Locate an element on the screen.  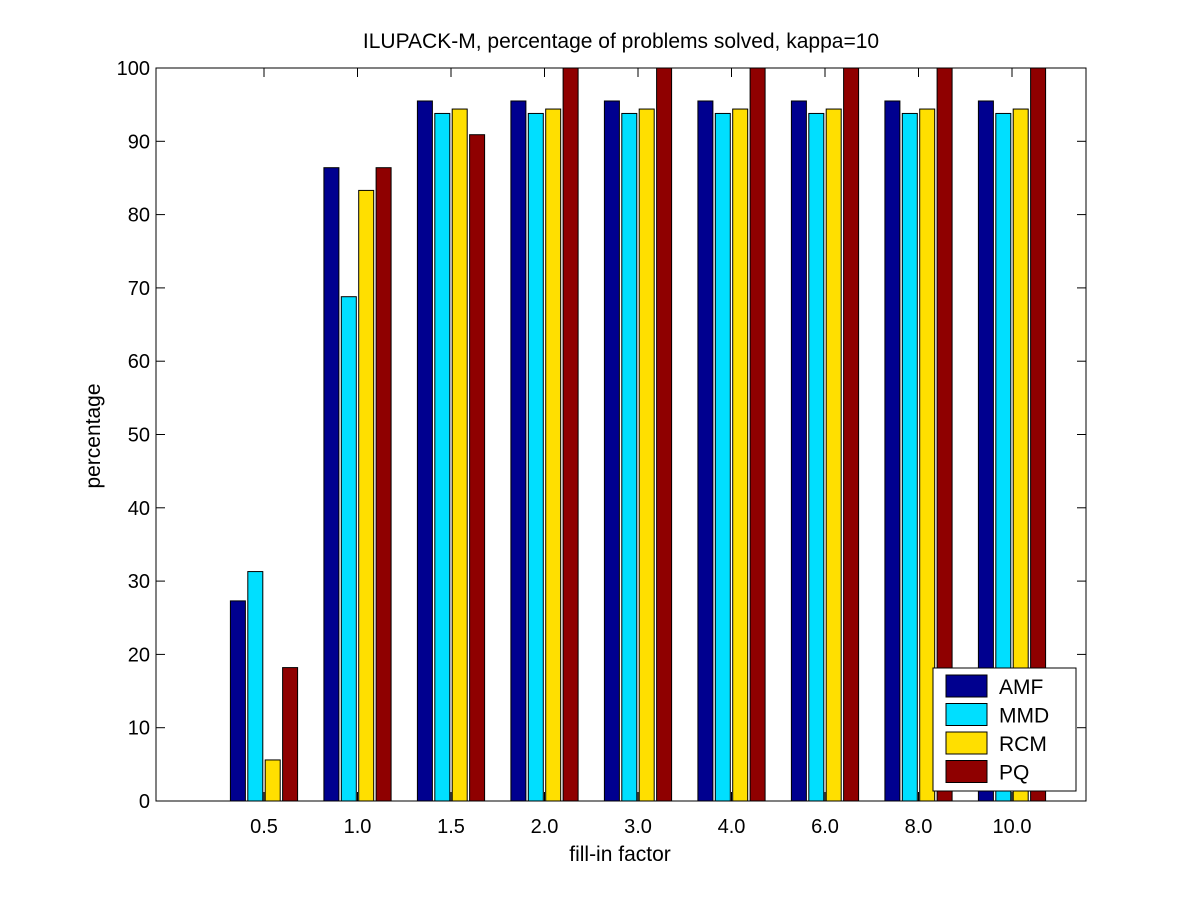
legend-label-mmd: MMD is located at coordinates (1024, 716).